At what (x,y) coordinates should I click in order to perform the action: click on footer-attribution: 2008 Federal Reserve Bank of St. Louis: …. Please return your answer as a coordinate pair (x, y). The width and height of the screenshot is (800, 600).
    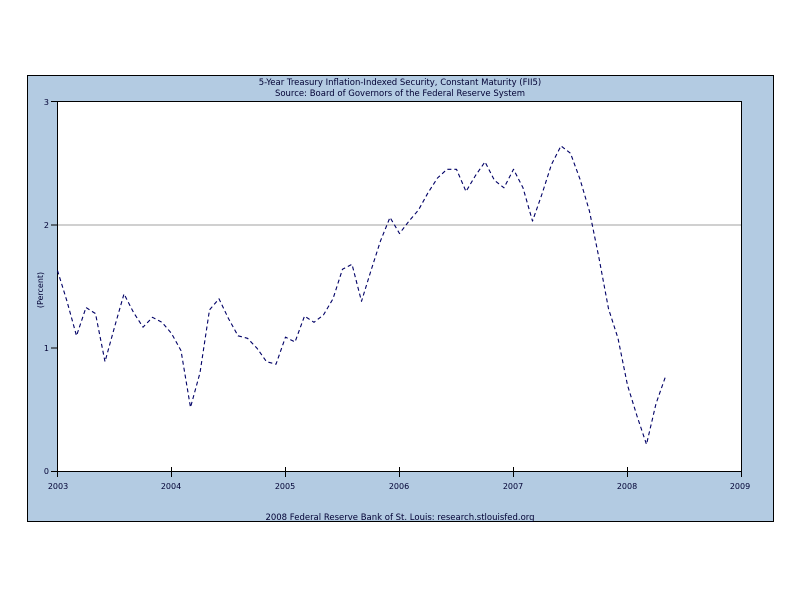
    Looking at the image, I should click on (399, 518).